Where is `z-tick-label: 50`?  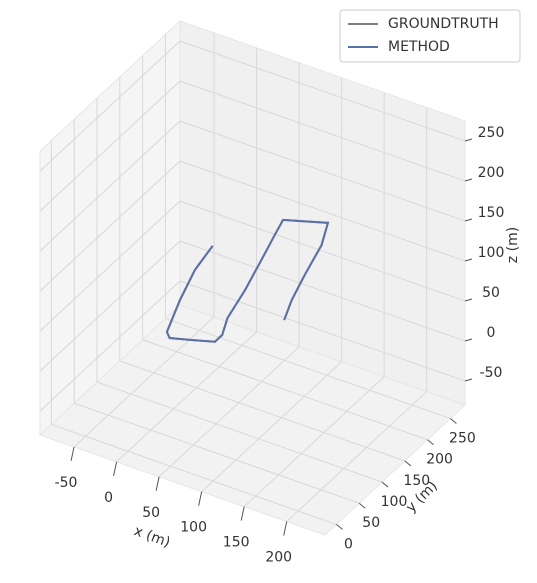
z-tick-label: 50 is located at coordinates (491, 293).